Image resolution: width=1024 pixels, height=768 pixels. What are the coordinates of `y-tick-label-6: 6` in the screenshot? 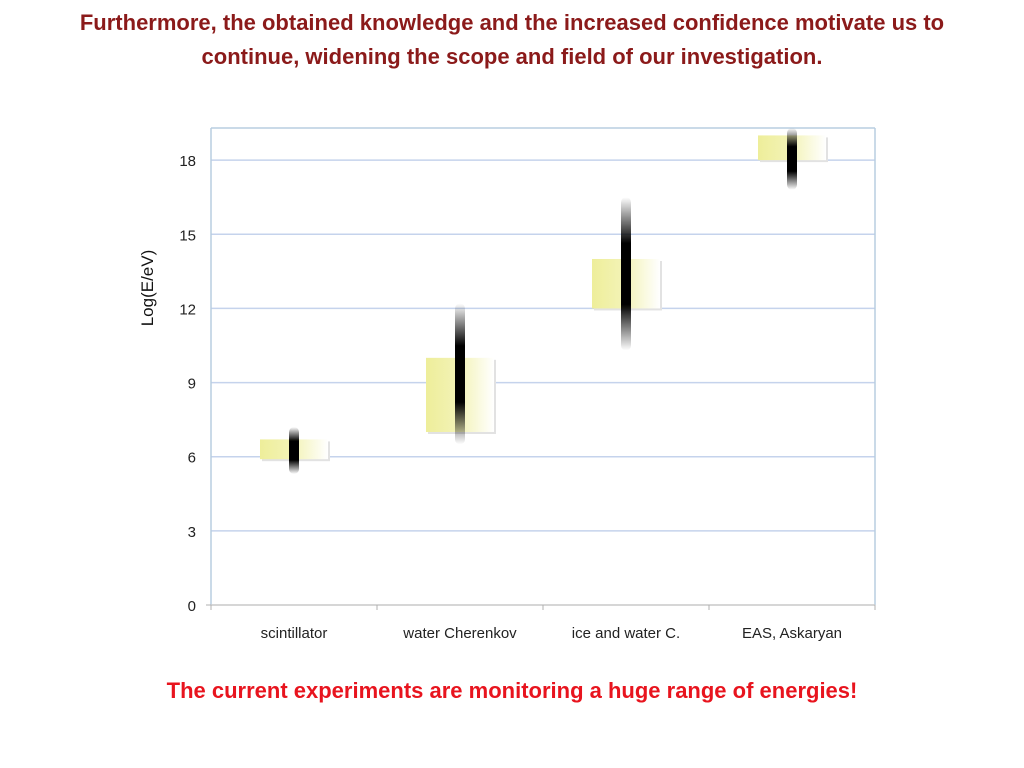 It's located at (192, 458).